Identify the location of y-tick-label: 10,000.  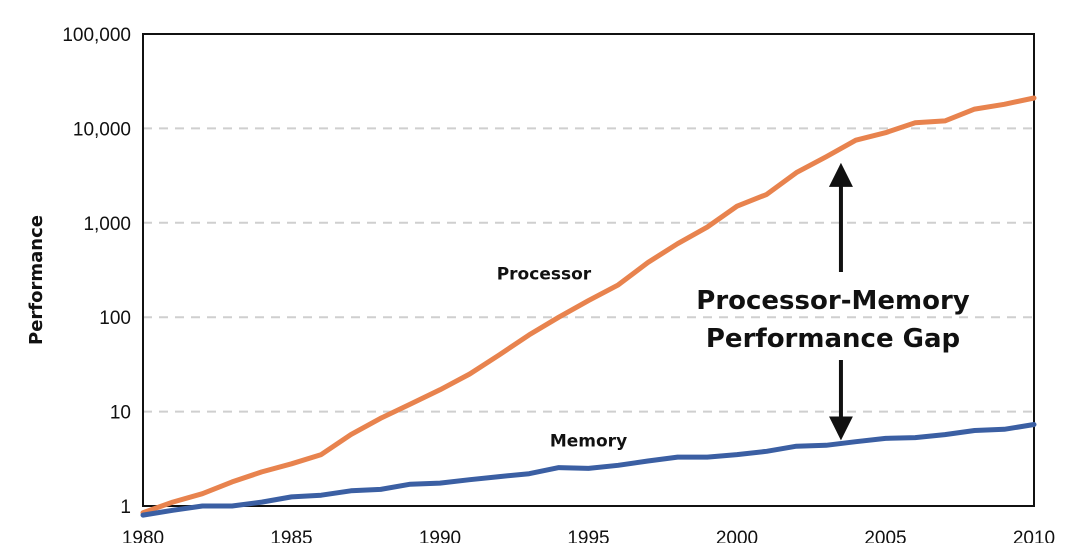
(102, 129).